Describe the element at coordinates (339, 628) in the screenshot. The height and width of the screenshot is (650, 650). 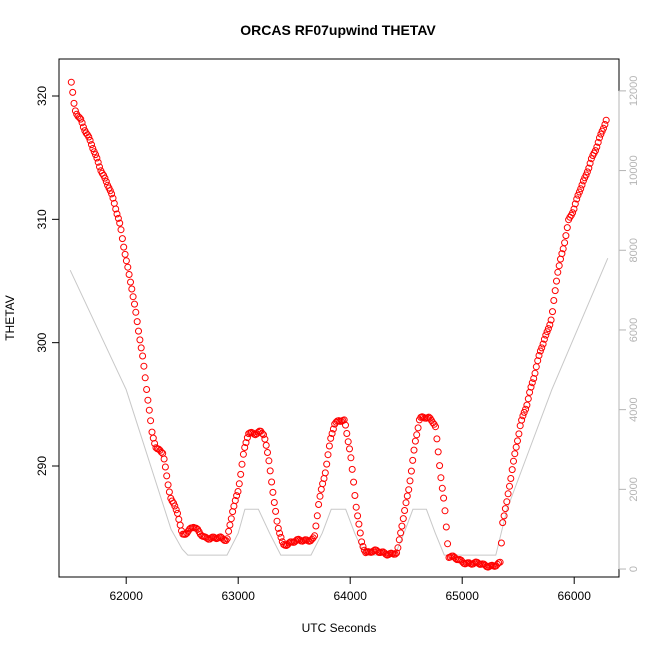
I see `x-axis-label: UTC Seconds` at that location.